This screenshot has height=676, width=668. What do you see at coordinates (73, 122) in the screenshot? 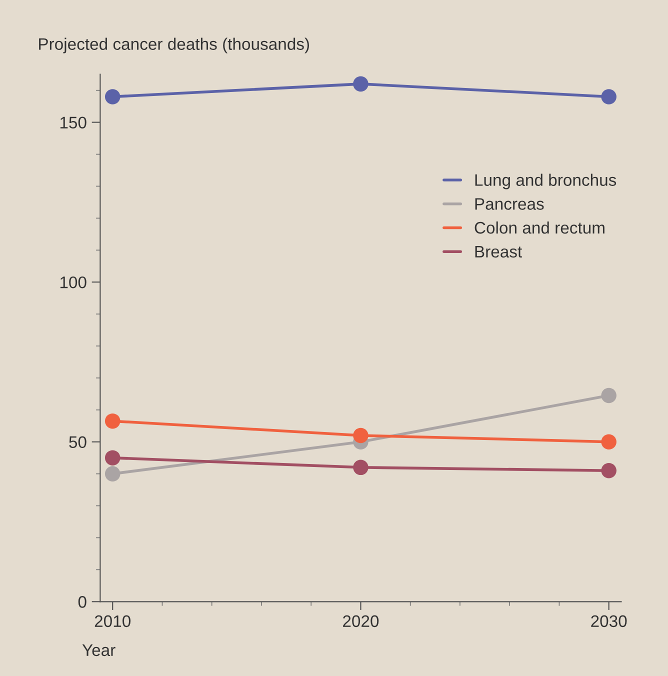
I see `y-tick-label: 150` at bounding box center [73, 122].